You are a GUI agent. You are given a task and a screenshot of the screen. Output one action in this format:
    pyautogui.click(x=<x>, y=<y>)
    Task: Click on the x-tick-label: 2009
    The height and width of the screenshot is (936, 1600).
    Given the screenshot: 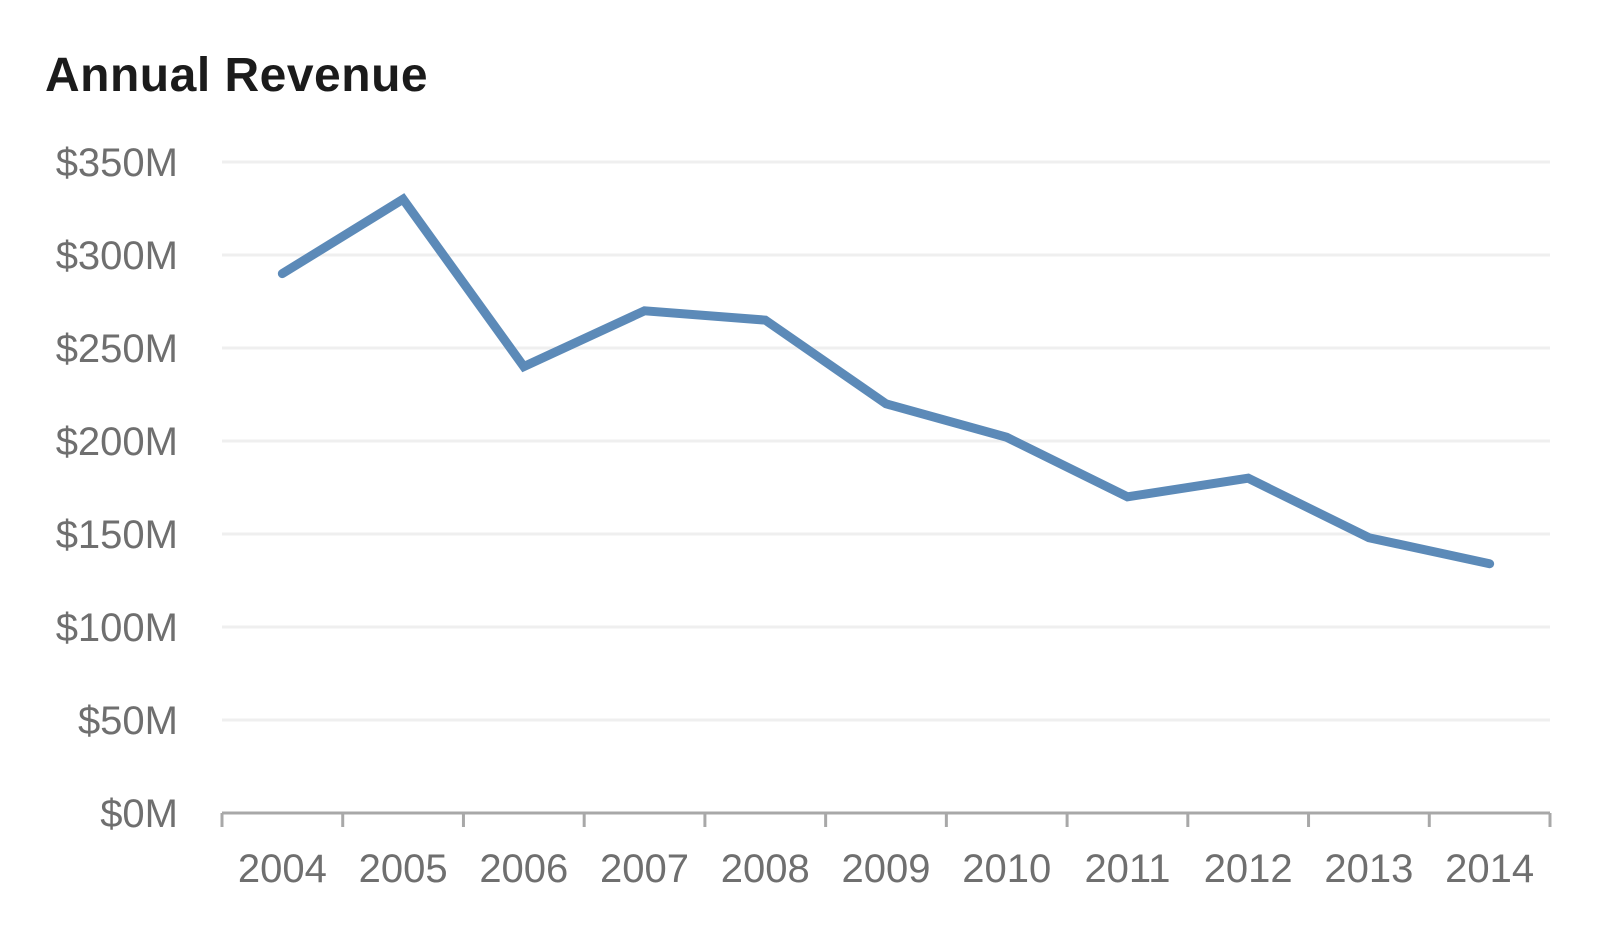 What is the action you would take?
    pyautogui.click(x=886, y=869)
    